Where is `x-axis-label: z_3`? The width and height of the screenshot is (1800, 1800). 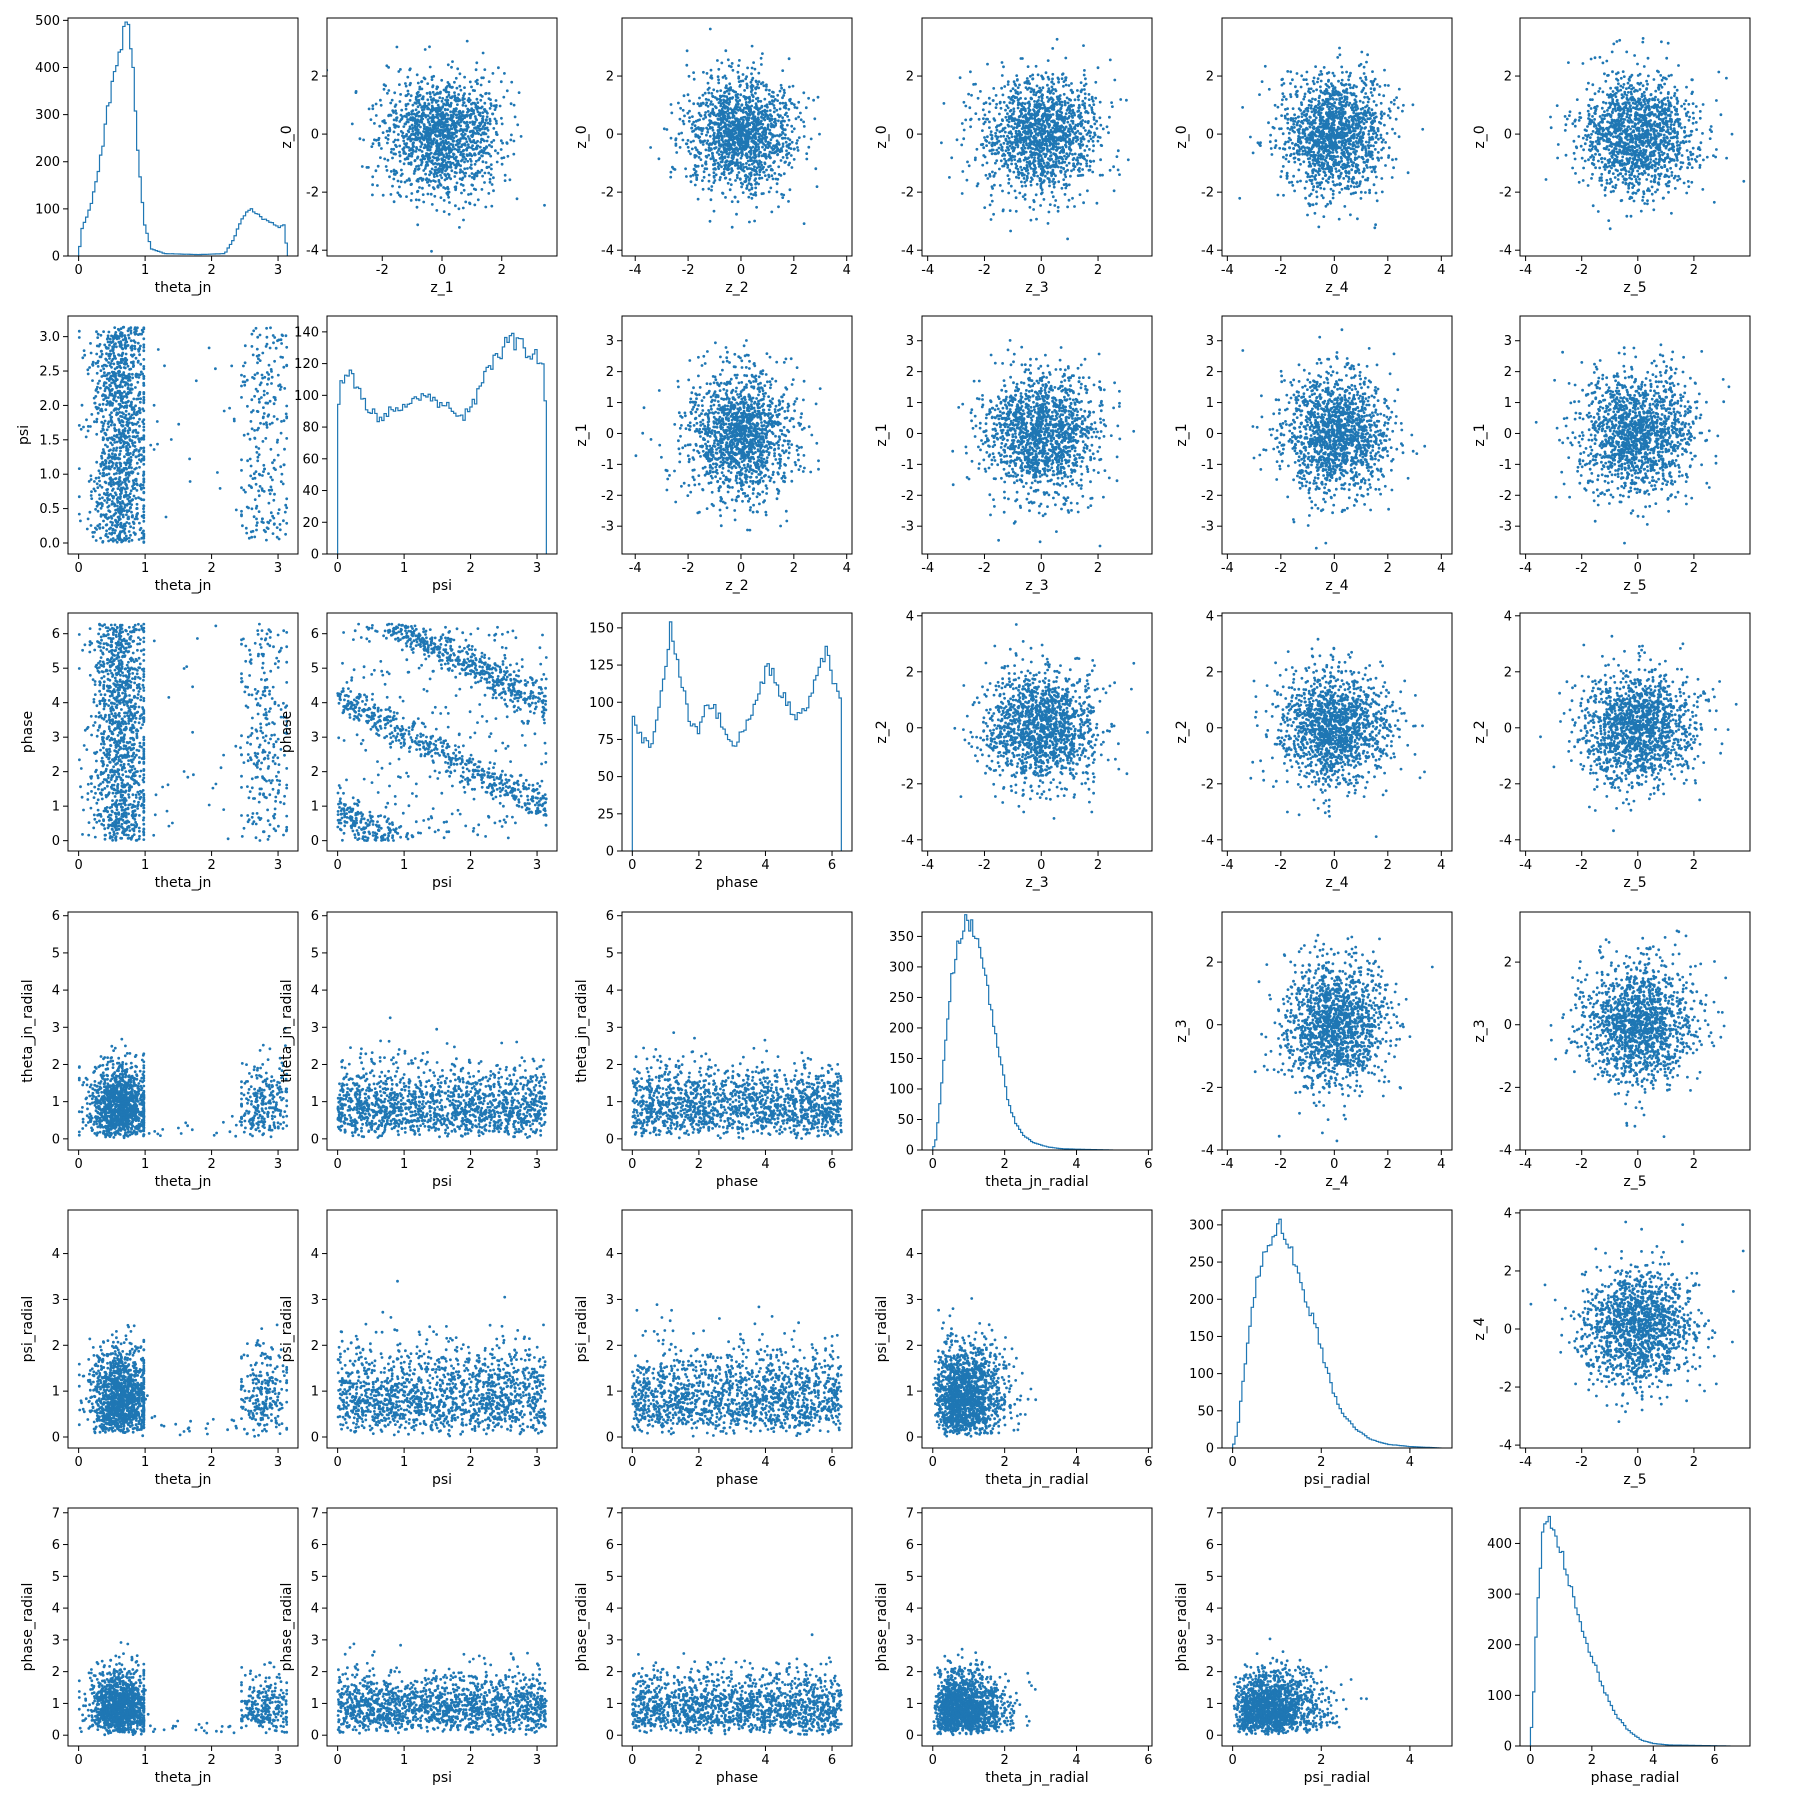
x-axis-label: z_3 is located at coordinates (1036, 288).